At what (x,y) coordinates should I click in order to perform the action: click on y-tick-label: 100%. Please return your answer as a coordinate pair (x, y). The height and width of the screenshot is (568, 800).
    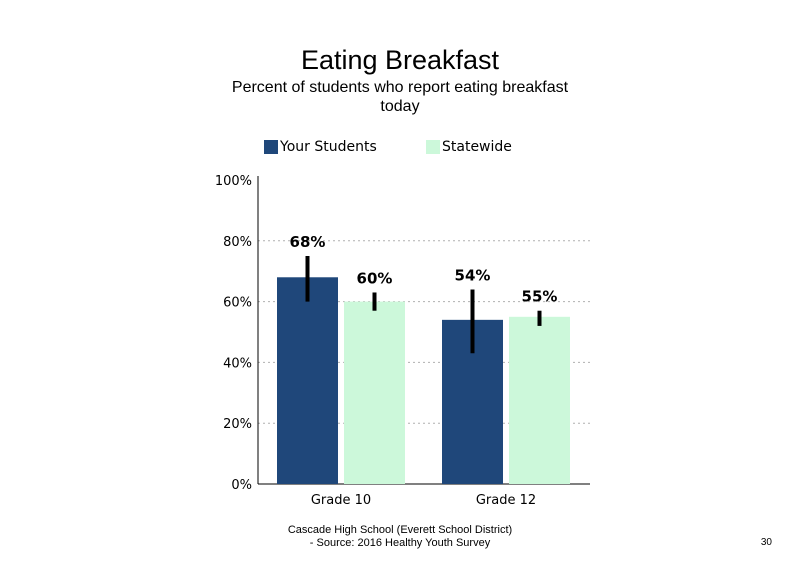
    Looking at the image, I should click on (233, 181).